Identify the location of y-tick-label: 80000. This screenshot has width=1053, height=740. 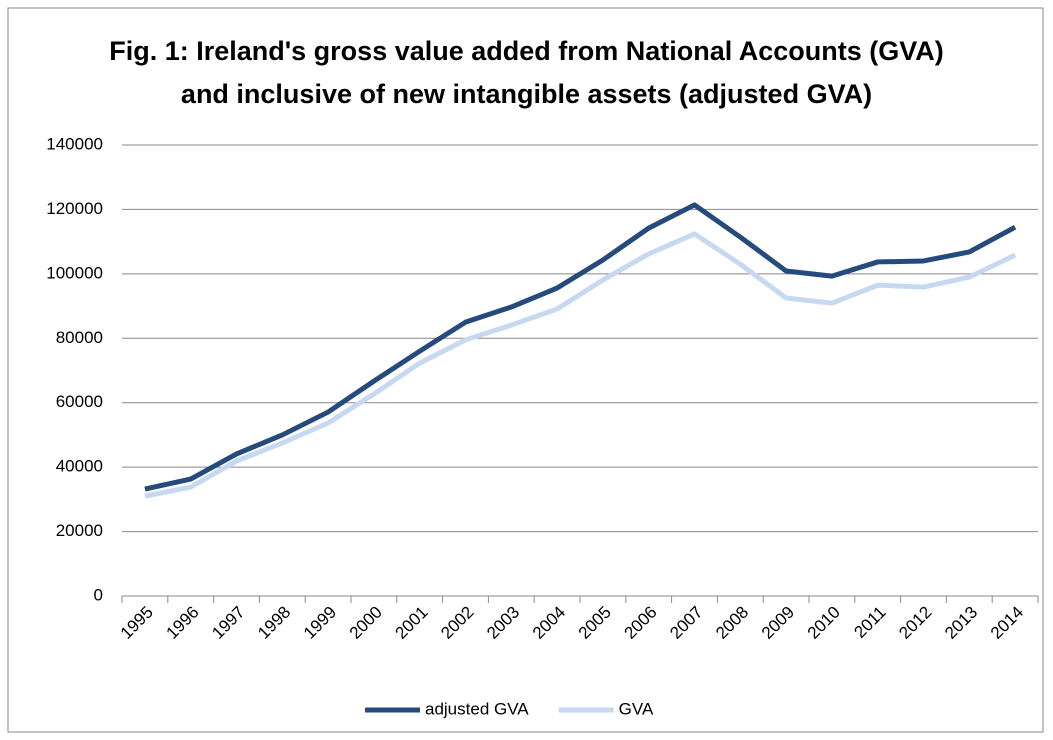
(79, 337).